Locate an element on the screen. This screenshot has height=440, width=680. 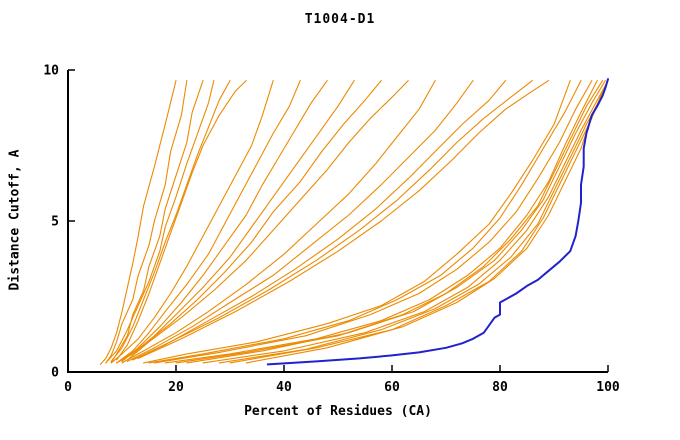
x-tick-label: 20 is located at coordinates (176, 387).